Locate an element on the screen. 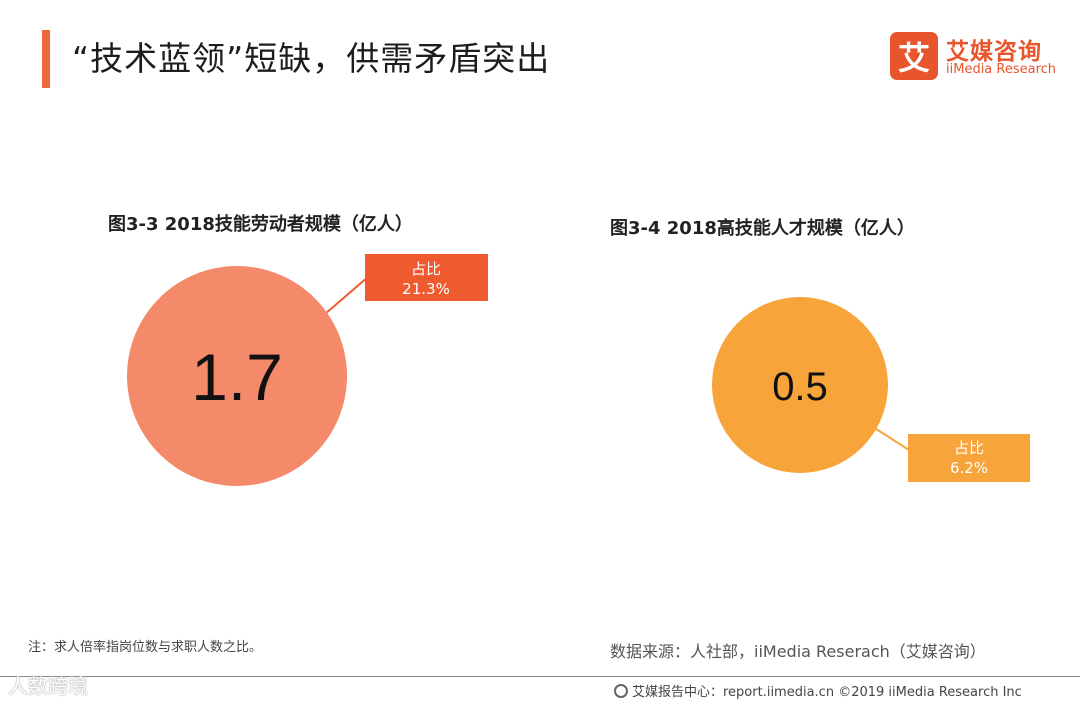 The image size is (1080, 702). callout-label-1: 占比 is located at coordinates (426, 269).